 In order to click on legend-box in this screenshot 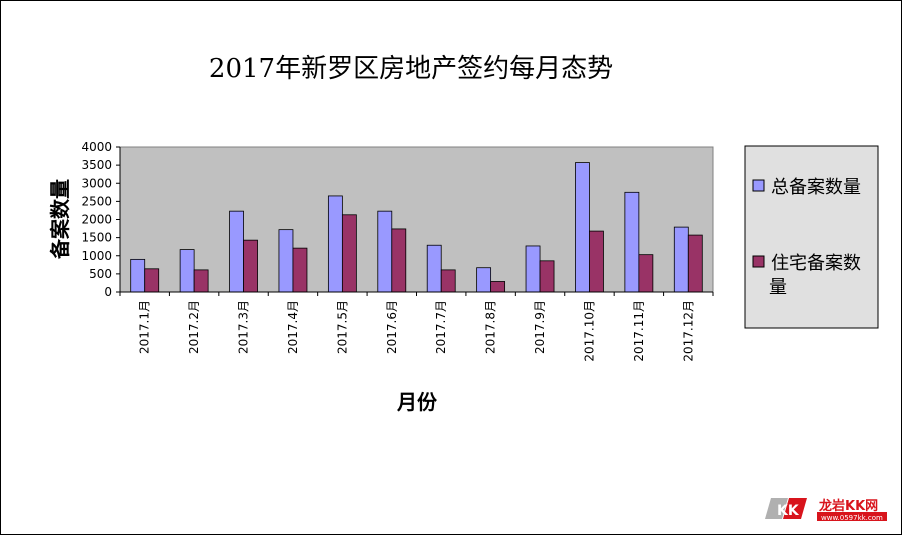, I will do `click(811, 237)`.